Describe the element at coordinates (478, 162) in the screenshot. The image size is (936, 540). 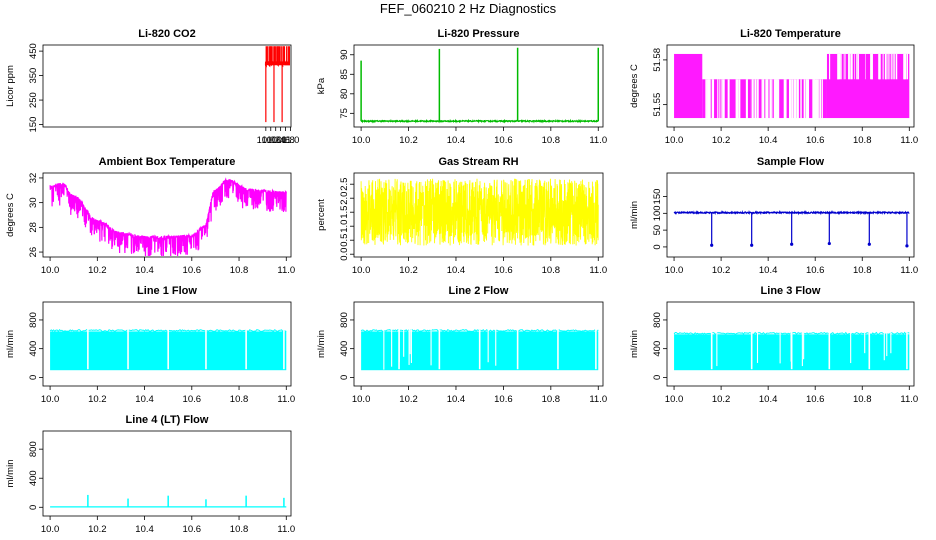
I see `panel-title: Gas Stream RH` at that location.